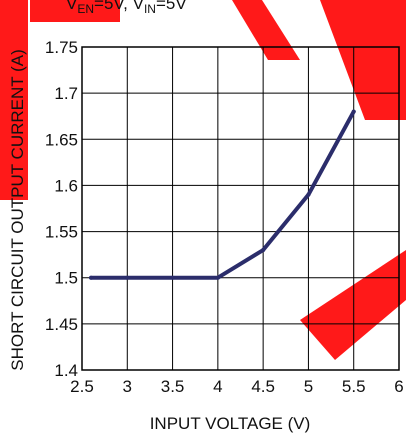 The image size is (406, 436). Describe the element at coordinates (308, 386) in the screenshot. I see `x-tick-label: 5` at that location.